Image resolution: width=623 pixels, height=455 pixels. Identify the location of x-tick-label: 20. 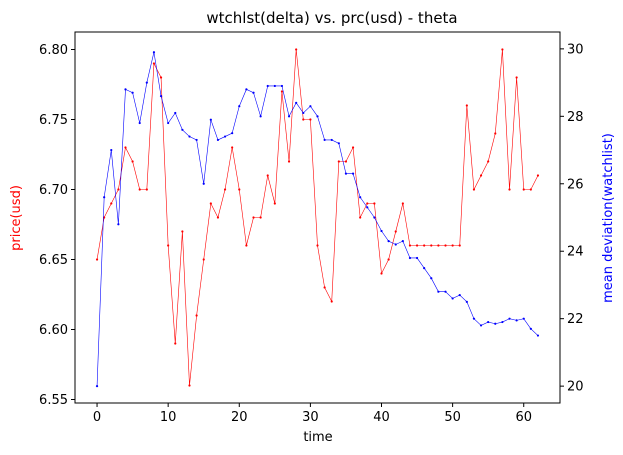
(239, 417).